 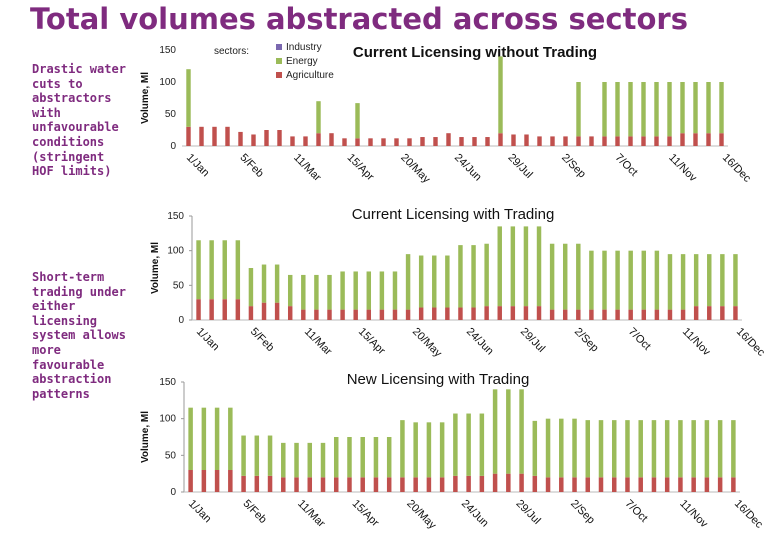 I want to click on x-tick-label: 11/Nov, so click(x=693, y=514).